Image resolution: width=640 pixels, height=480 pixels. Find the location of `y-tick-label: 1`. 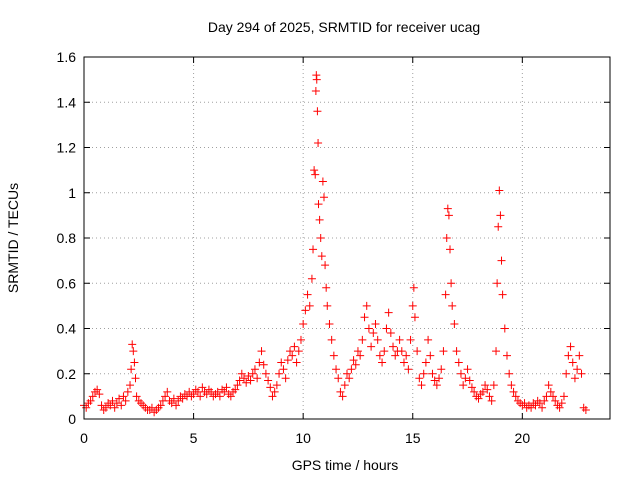

y-tick-label: 1 is located at coordinates (72, 193).